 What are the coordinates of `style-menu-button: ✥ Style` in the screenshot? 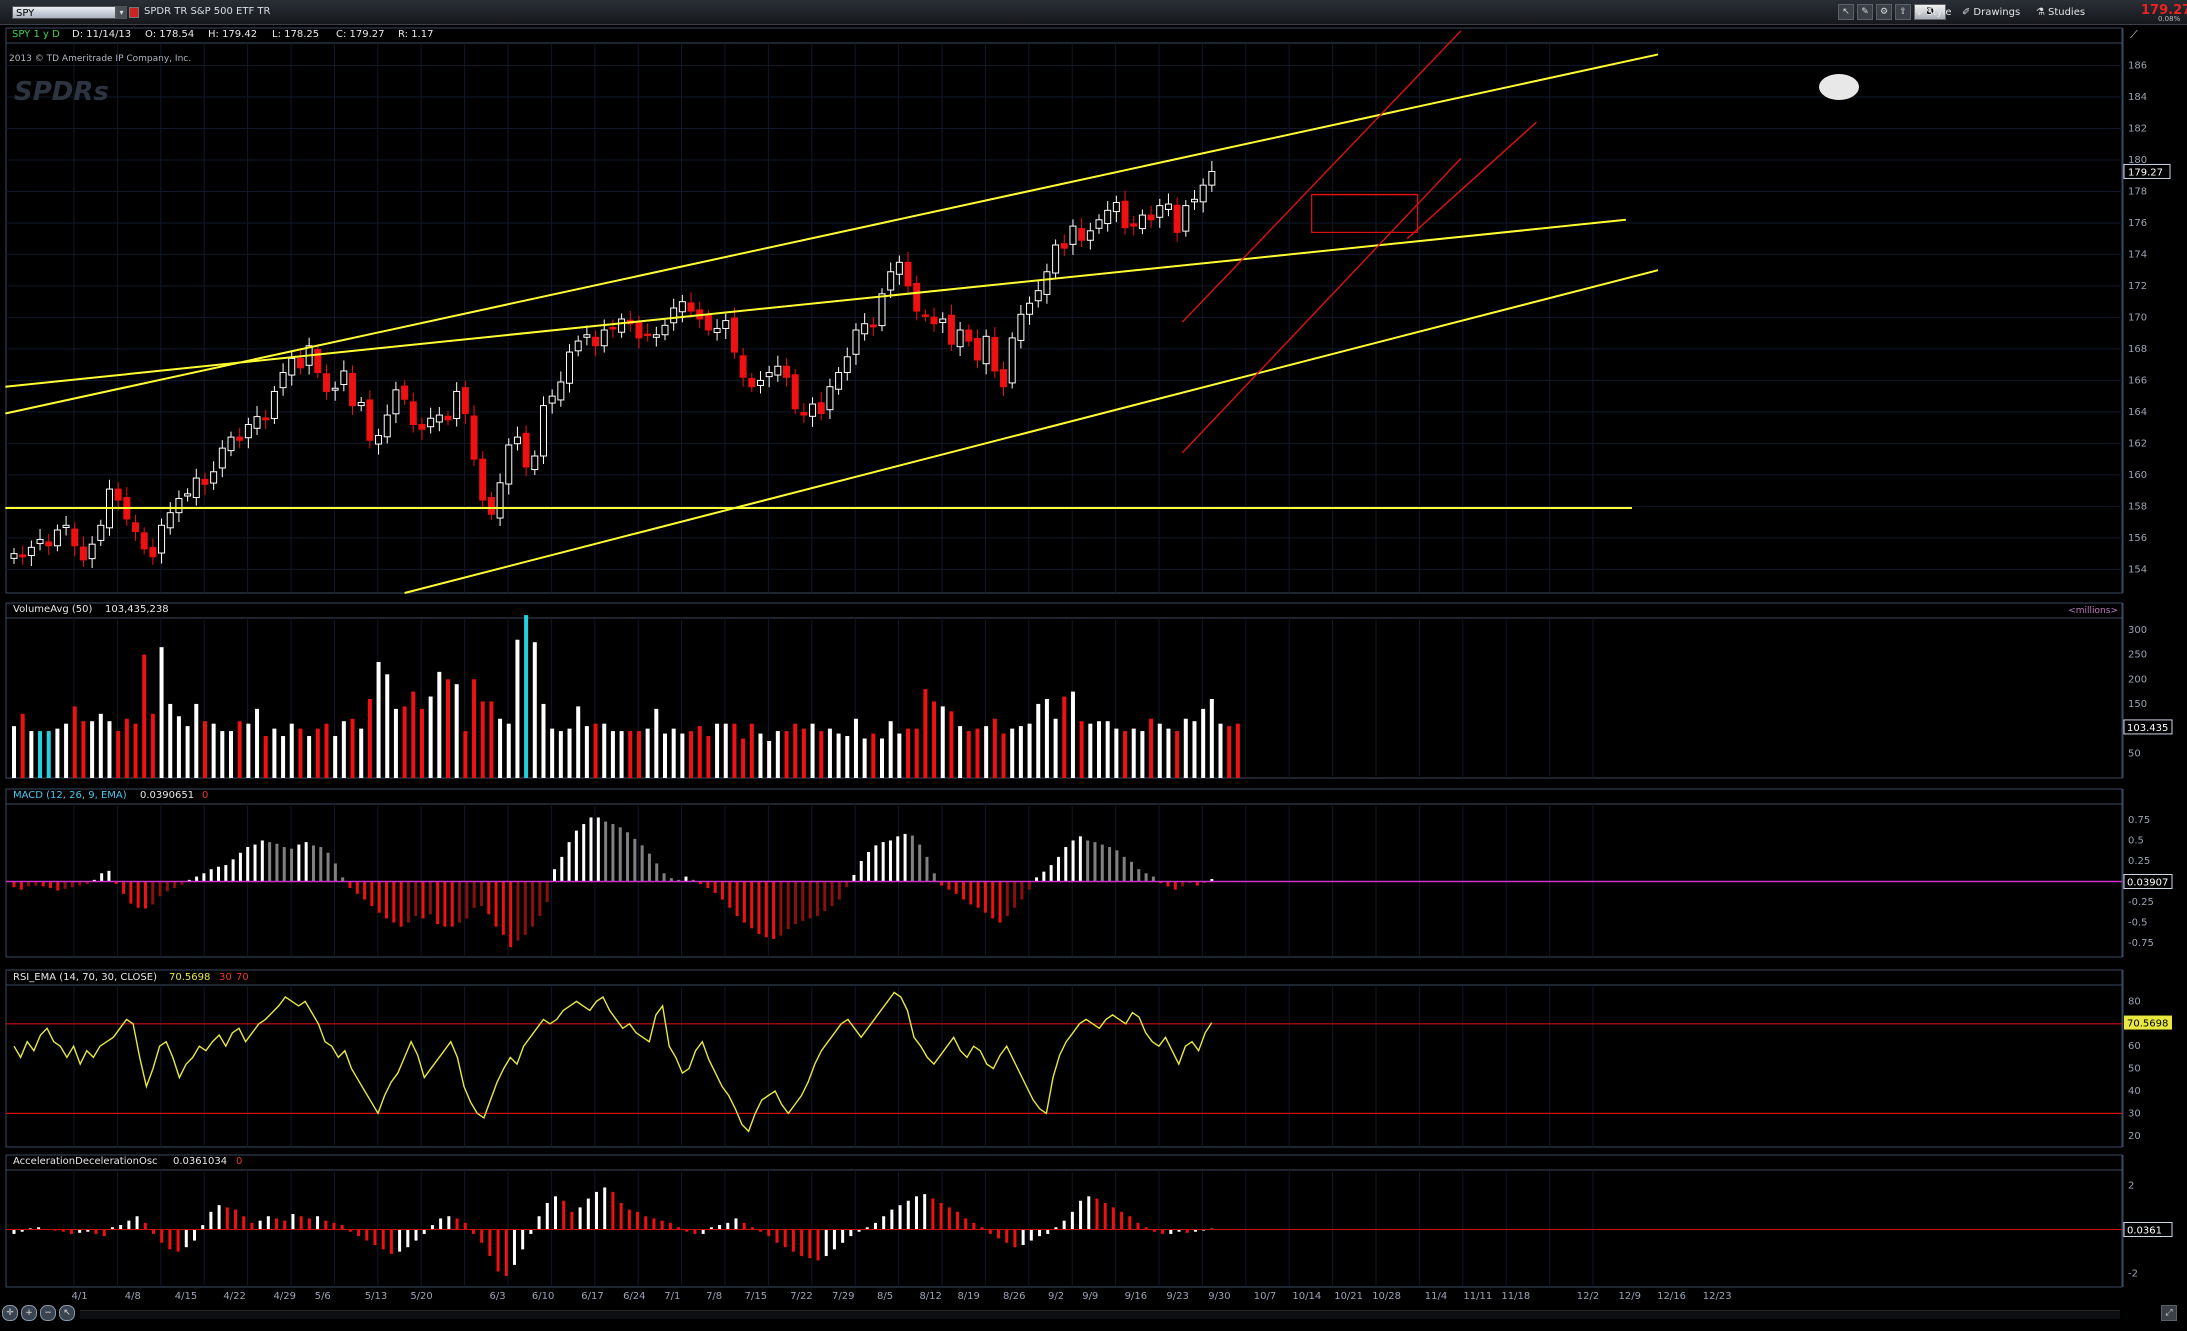 It's located at (1933, 12).